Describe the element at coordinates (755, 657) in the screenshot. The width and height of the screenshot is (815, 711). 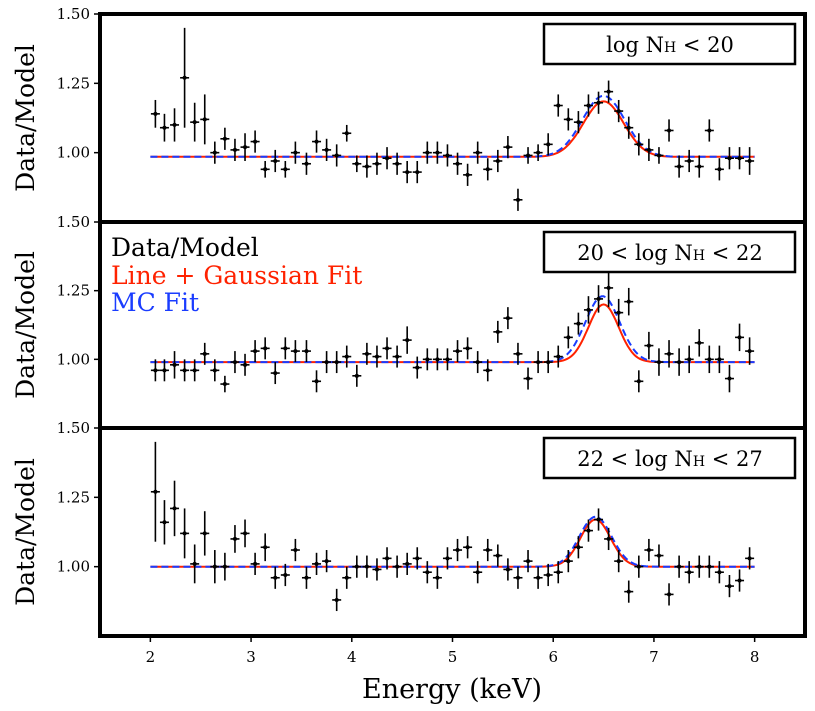
I see `x-tick-label: 8` at that location.